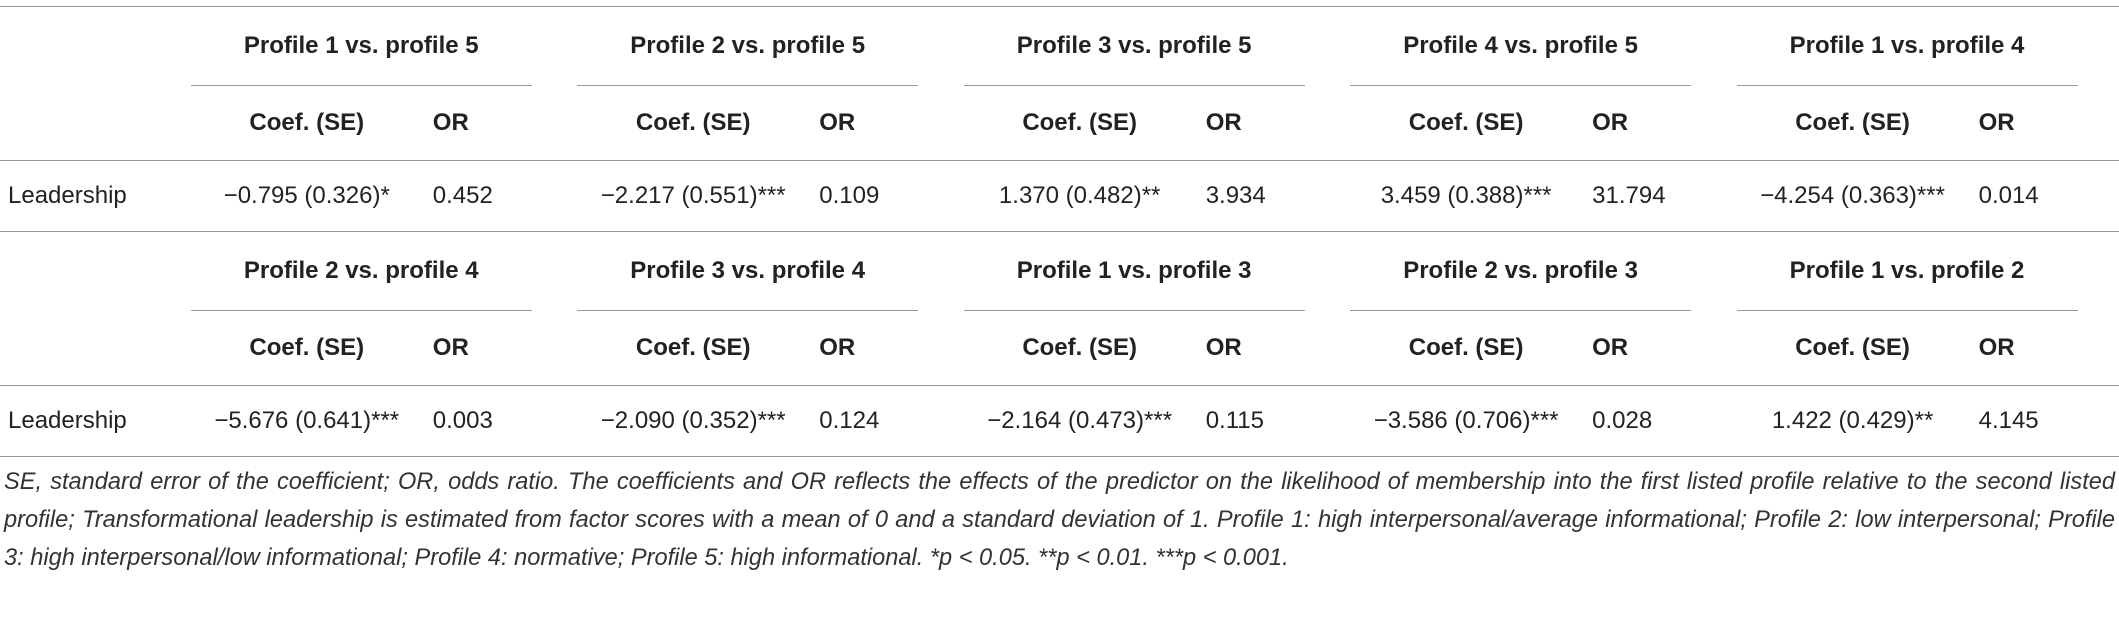  Describe the element at coordinates (2023, 196) in the screenshot. I see `or-cell: 0.014` at that location.